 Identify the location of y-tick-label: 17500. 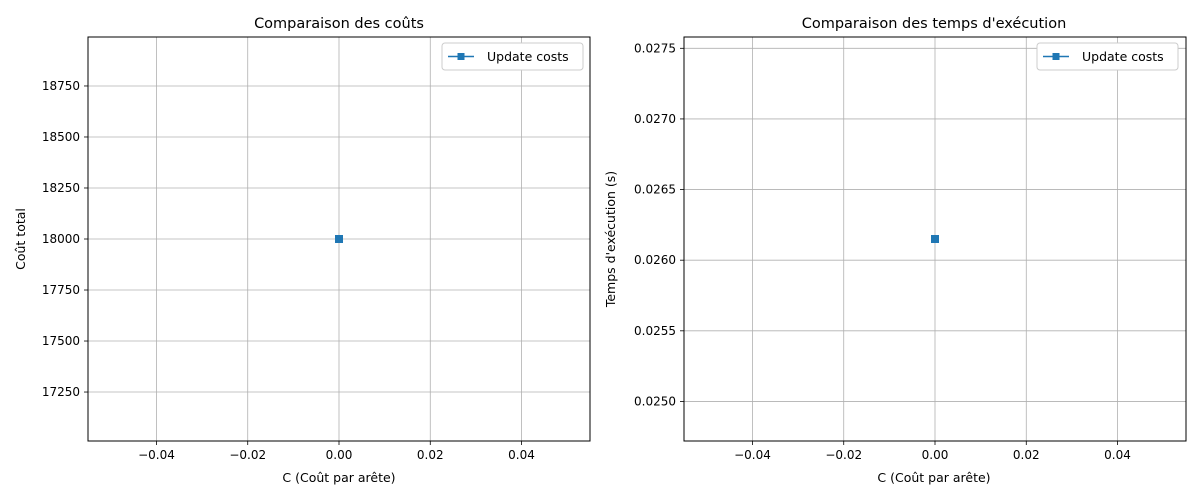
(61, 341).